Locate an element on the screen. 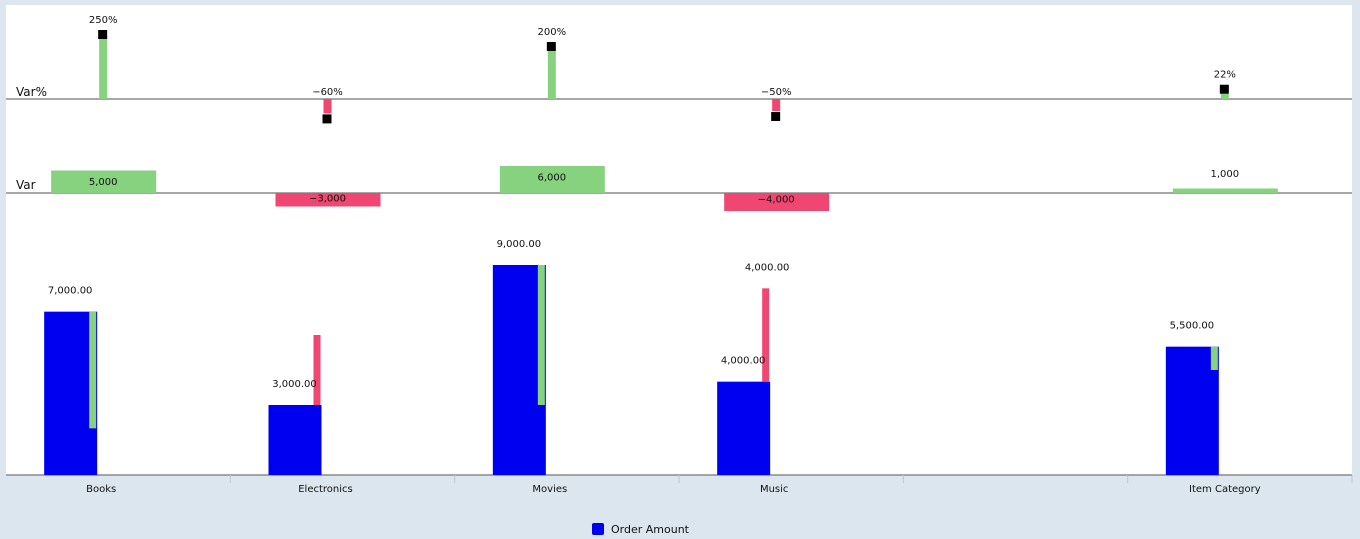 The height and width of the screenshot is (539, 1360). x-tick-label: Books is located at coordinates (101, 489).